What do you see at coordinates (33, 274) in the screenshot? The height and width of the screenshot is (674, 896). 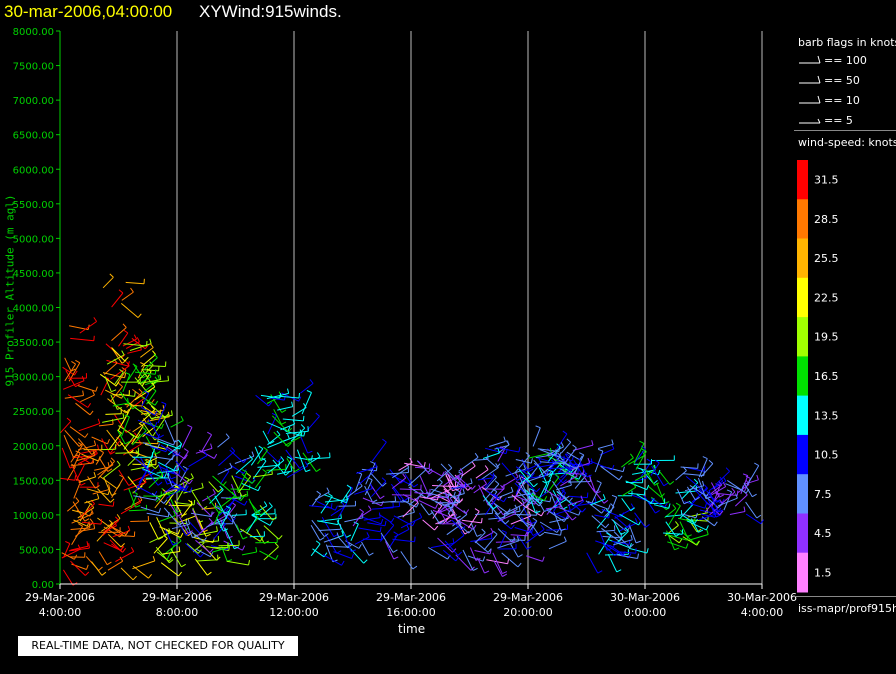 I see `y-tick-label: 4500.00` at bounding box center [33, 274].